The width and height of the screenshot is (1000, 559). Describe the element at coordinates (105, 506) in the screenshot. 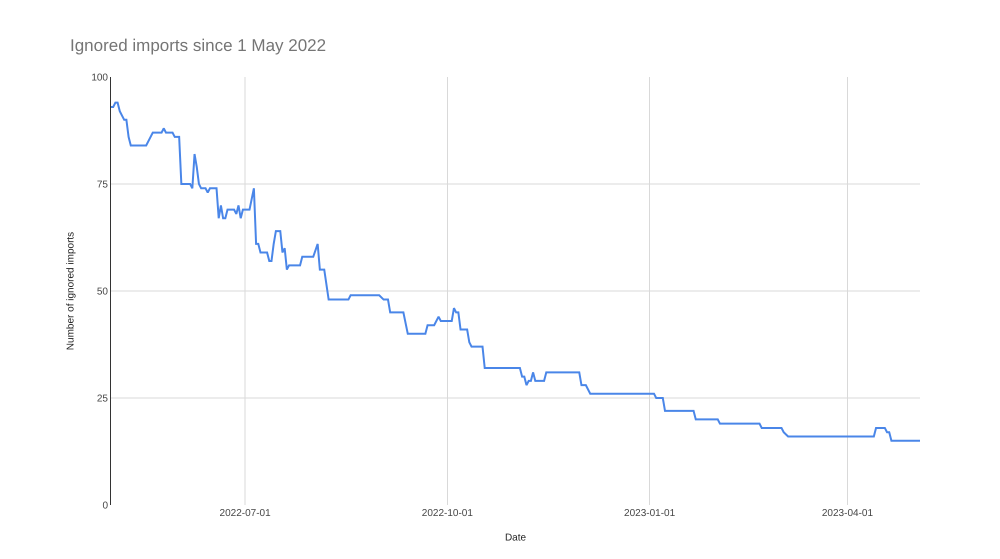

I see `y-tick-label: 0` at that location.